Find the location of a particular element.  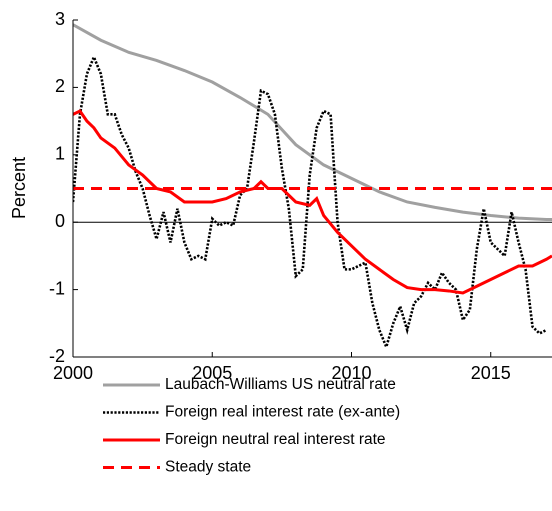

y-tick-label: -1 is located at coordinates (57, 288).